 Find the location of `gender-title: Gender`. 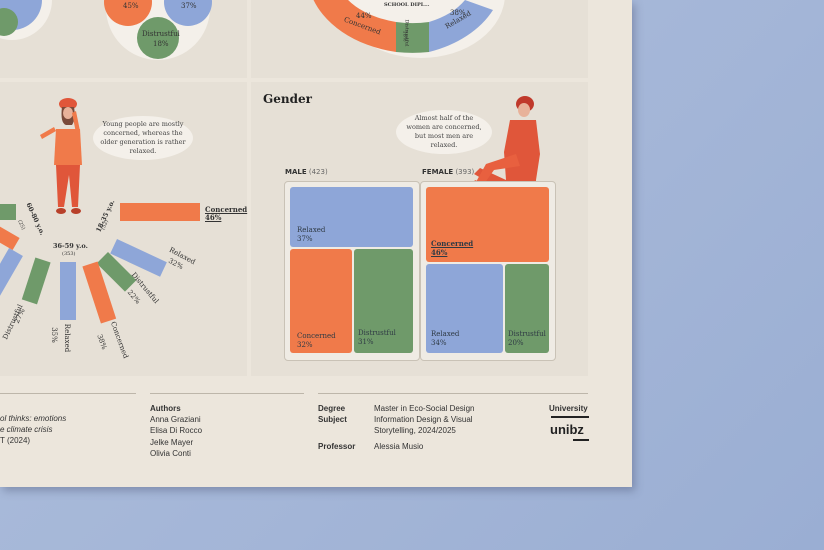

gender-title: Gender is located at coordinates (287, 99).